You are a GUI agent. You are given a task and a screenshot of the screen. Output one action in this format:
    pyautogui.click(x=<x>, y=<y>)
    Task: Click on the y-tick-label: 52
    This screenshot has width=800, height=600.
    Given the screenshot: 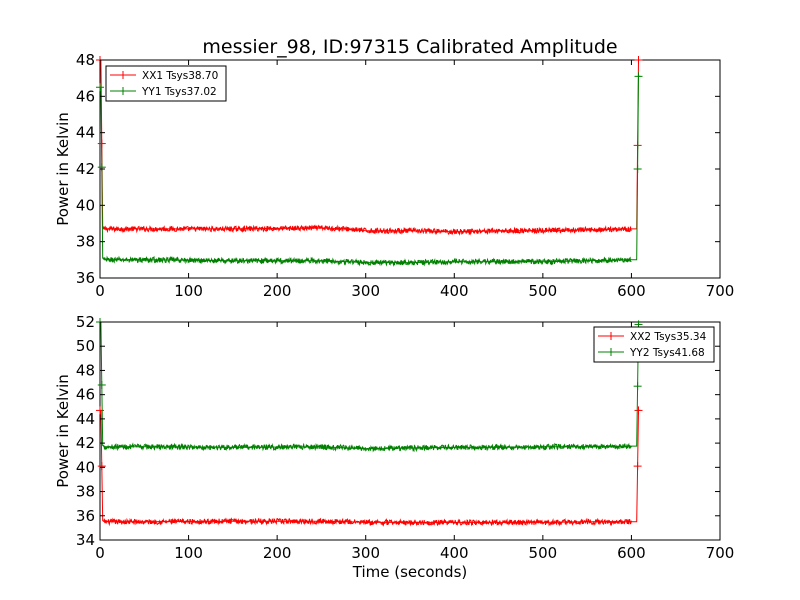 What is the action you would take?
    pyautogui.click(x=85, y=322)
    